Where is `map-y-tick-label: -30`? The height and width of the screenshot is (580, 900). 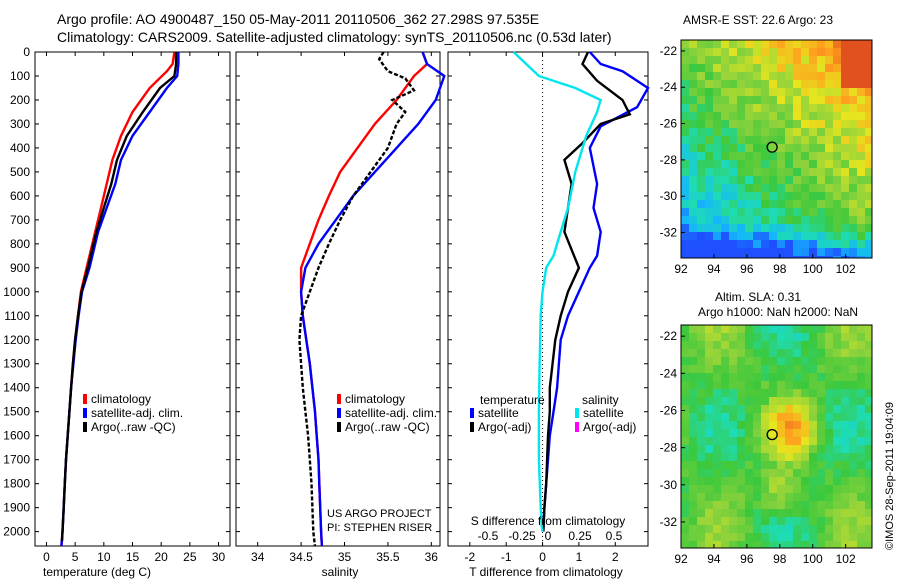 map-y-tick-label: -30 is located at coordinates (669, 485).